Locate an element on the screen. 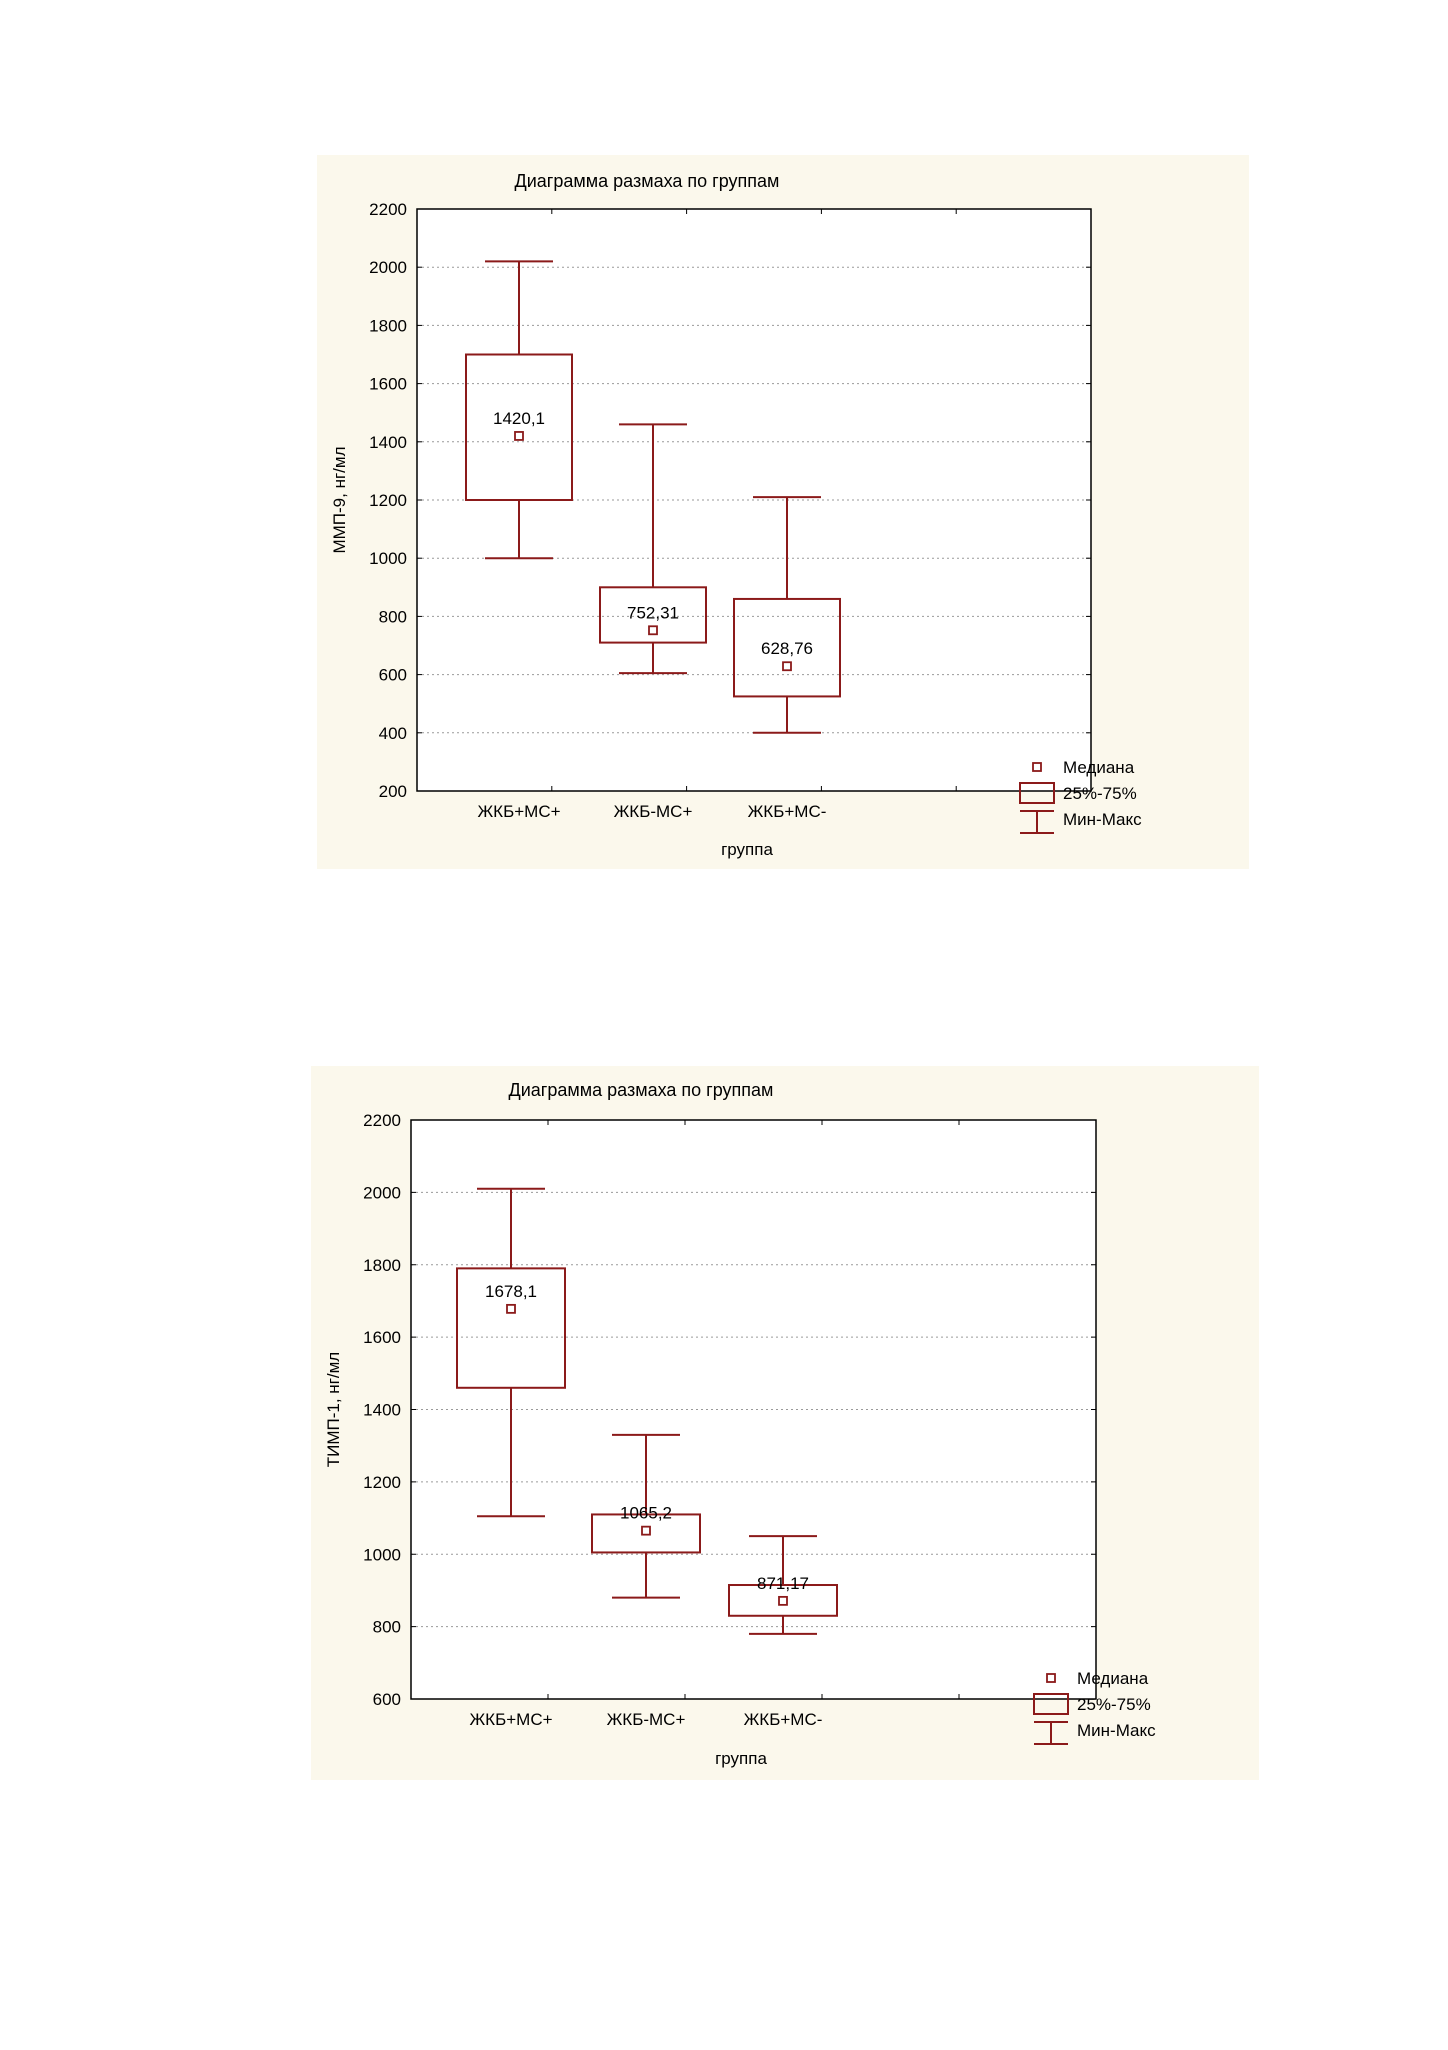 The image size is (1448, 2050). median-label: 1420,1 is located at coordinates (519, 418).